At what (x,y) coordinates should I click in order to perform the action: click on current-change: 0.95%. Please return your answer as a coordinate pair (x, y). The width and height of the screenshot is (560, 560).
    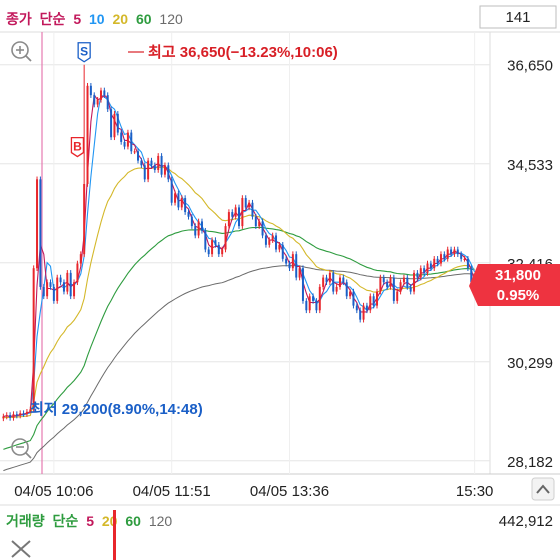
    Looking at the image, I should click on (518, 295).